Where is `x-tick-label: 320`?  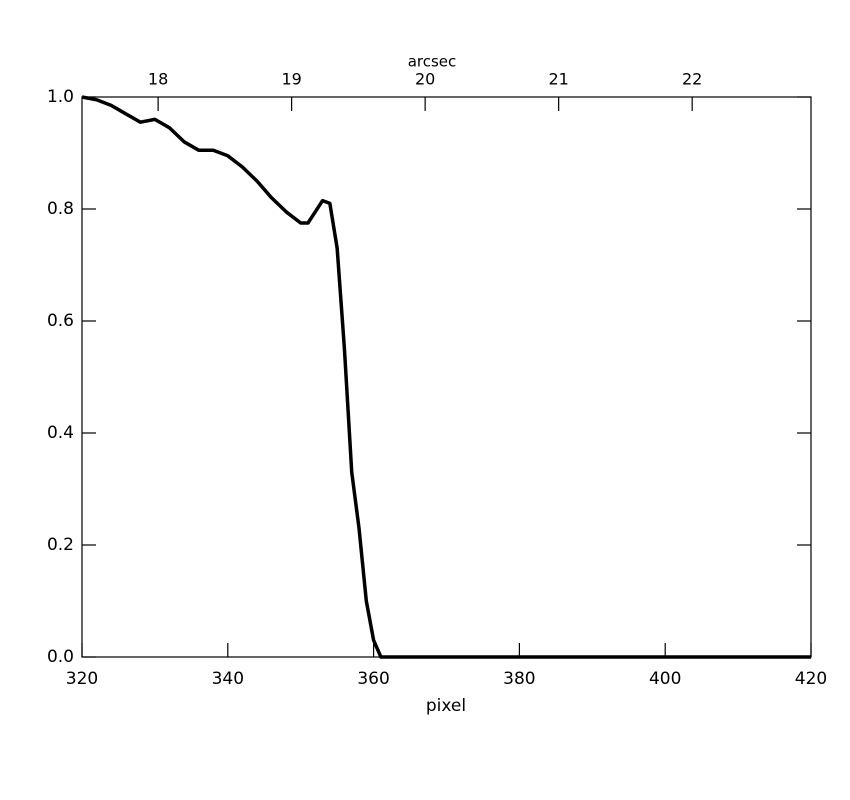
x-tick-label: 320 is located at coordinates (82, 679).